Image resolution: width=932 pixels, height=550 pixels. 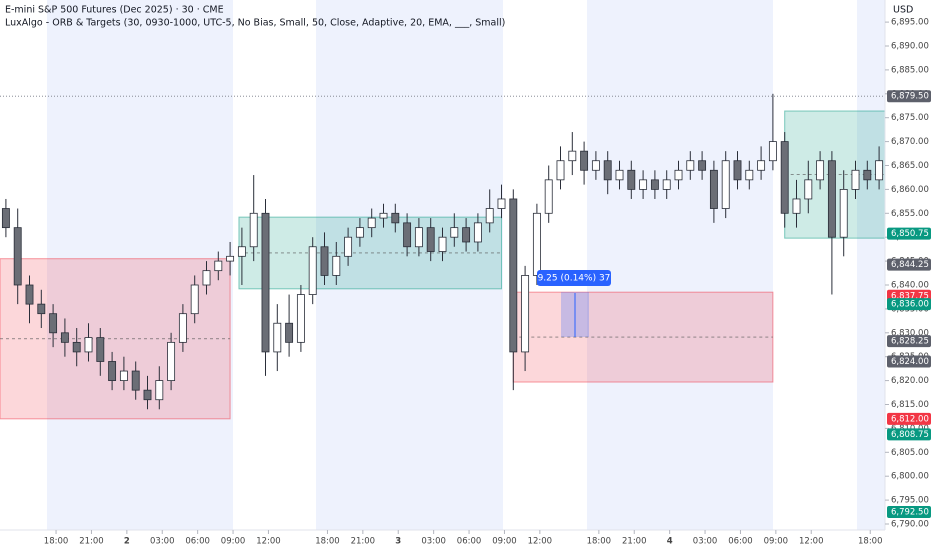 I want to click on price-label: 6,844.25, so click(x=910, y=265).